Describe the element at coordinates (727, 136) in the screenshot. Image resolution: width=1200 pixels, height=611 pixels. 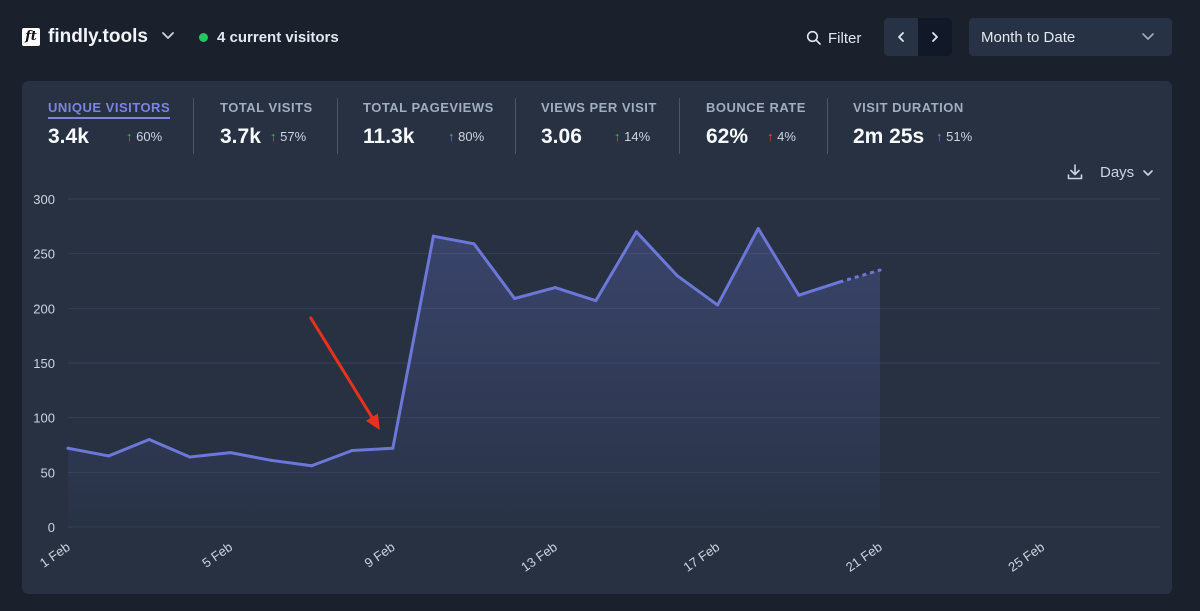
I see `stat-value: 62%` at that location.